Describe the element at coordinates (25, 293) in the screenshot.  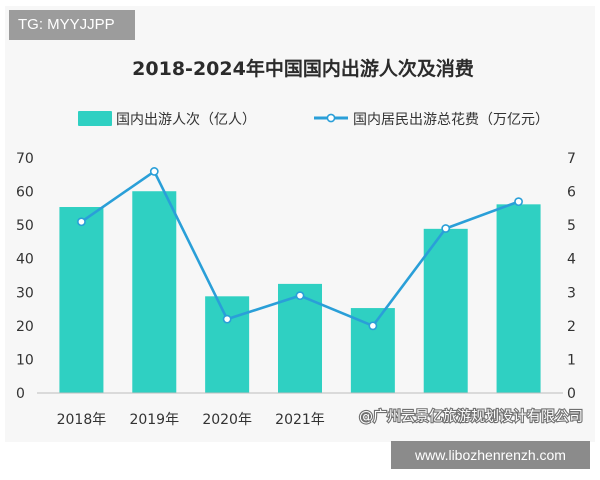
I see `left-y-tick-label: 30` at that location.